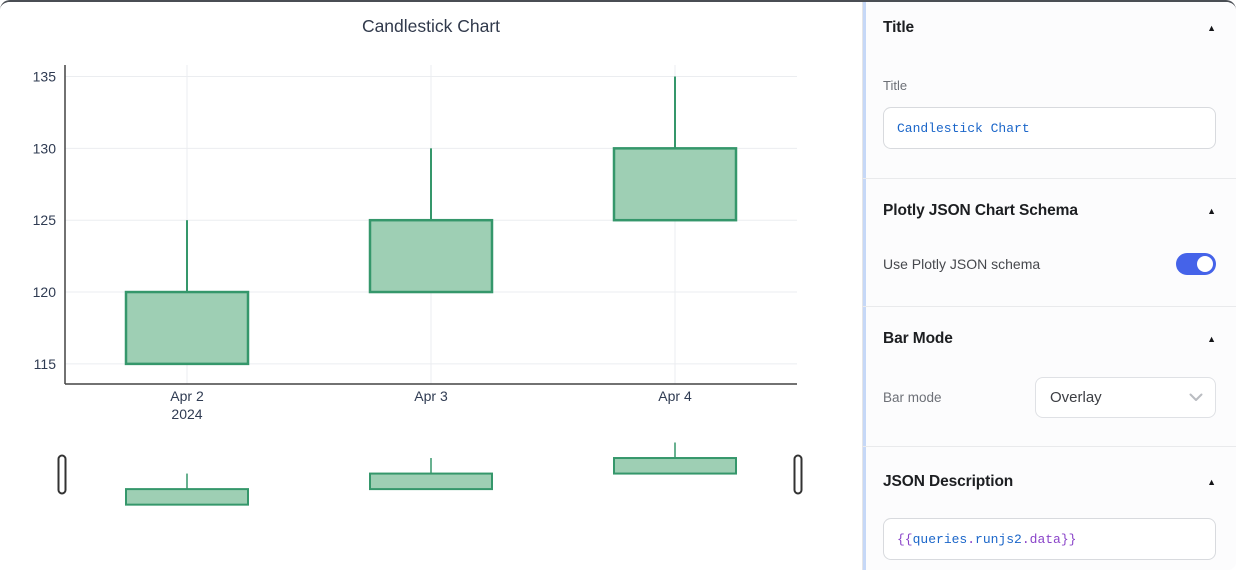  I want to click on x-tick-label: Apr 3, so click(431, 396).